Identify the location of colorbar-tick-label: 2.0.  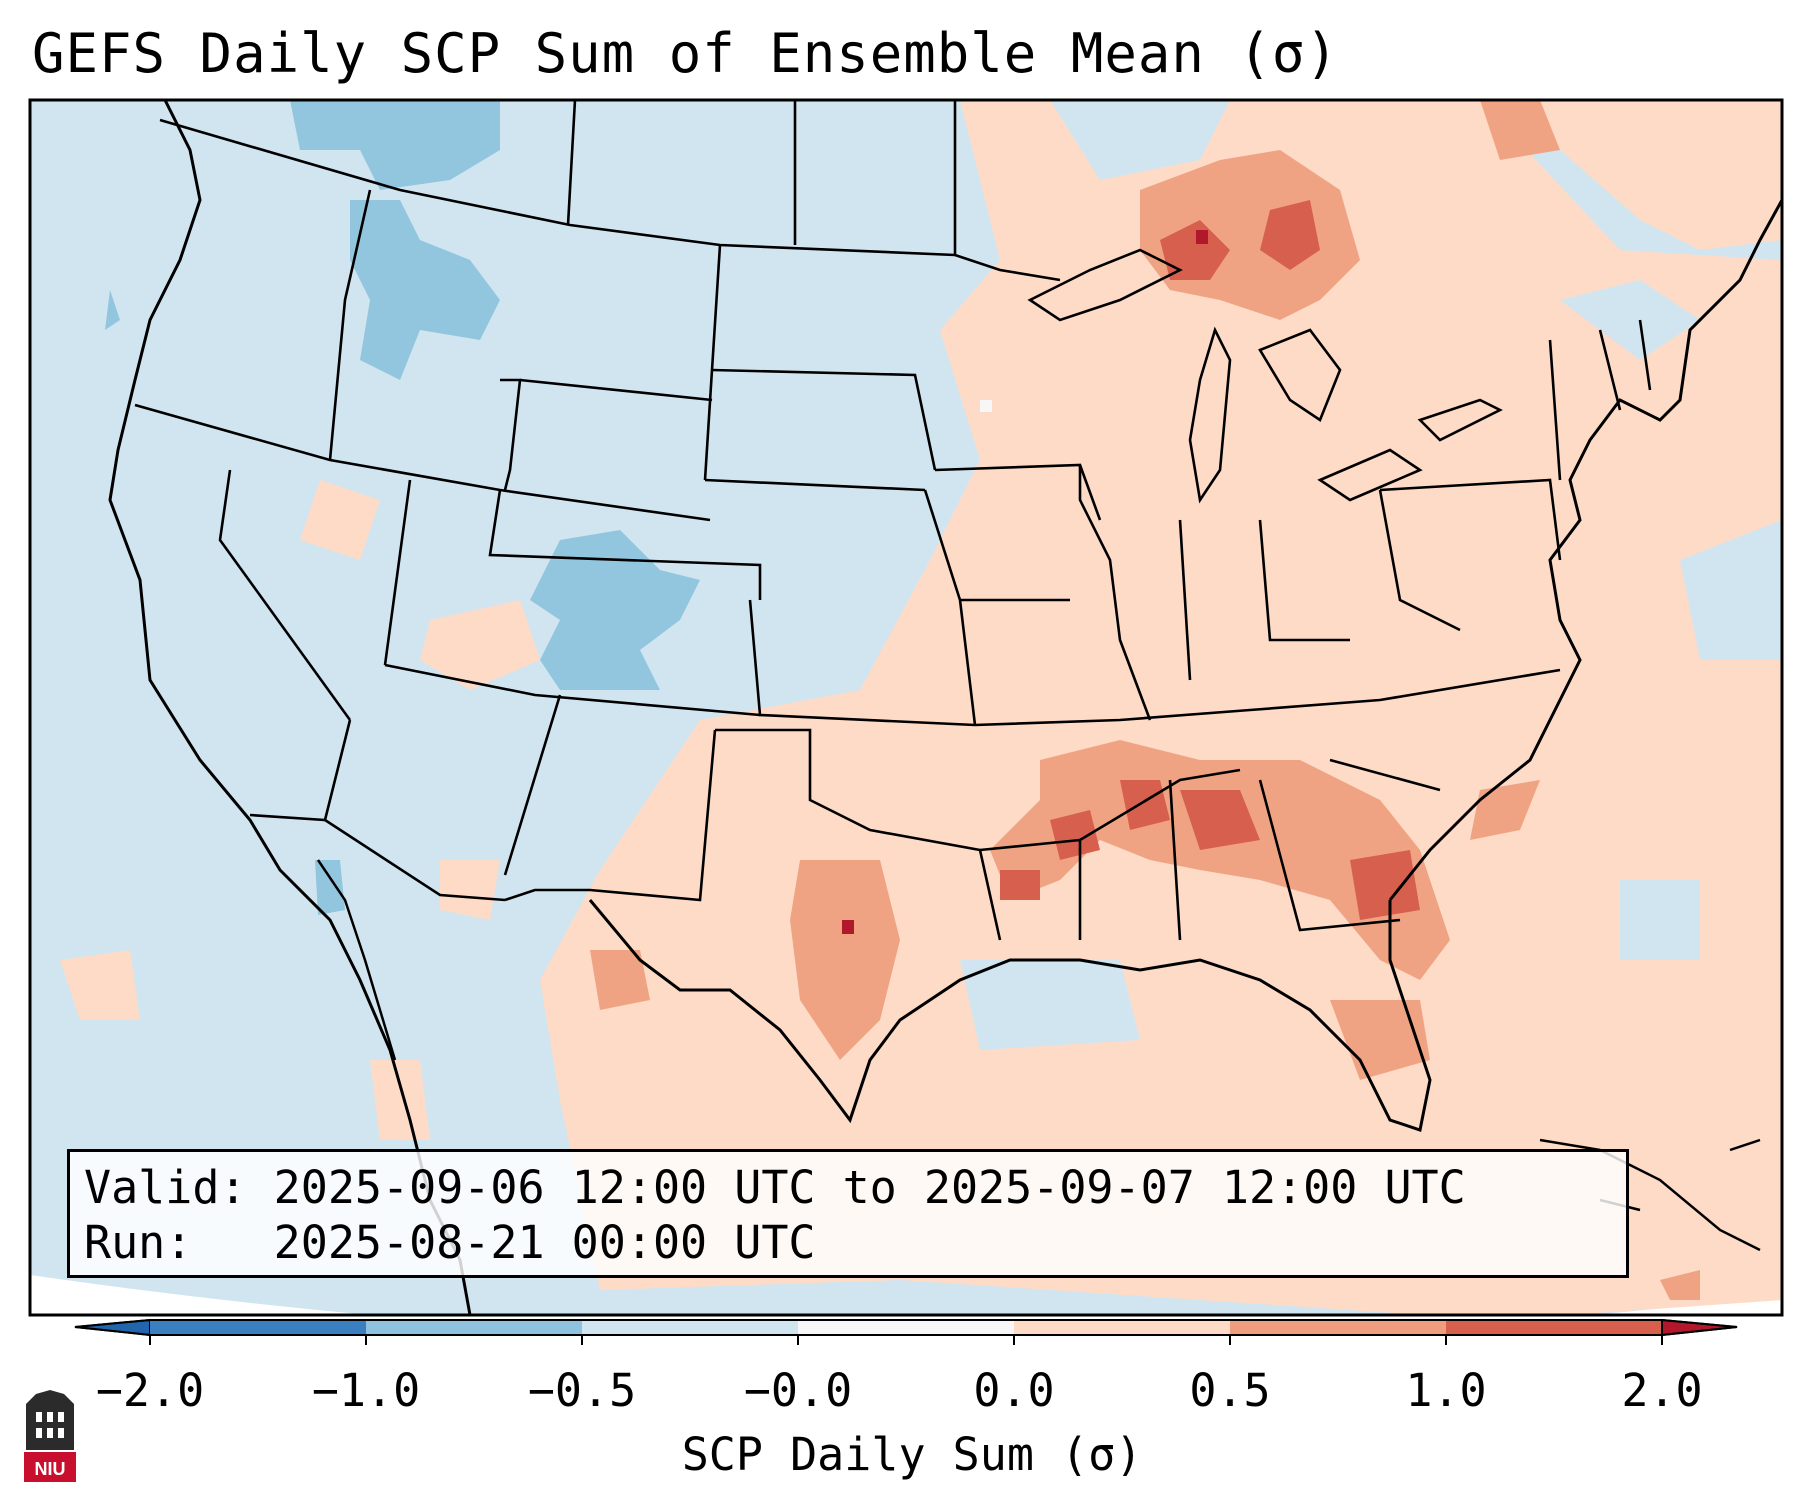
(1662, 1390).